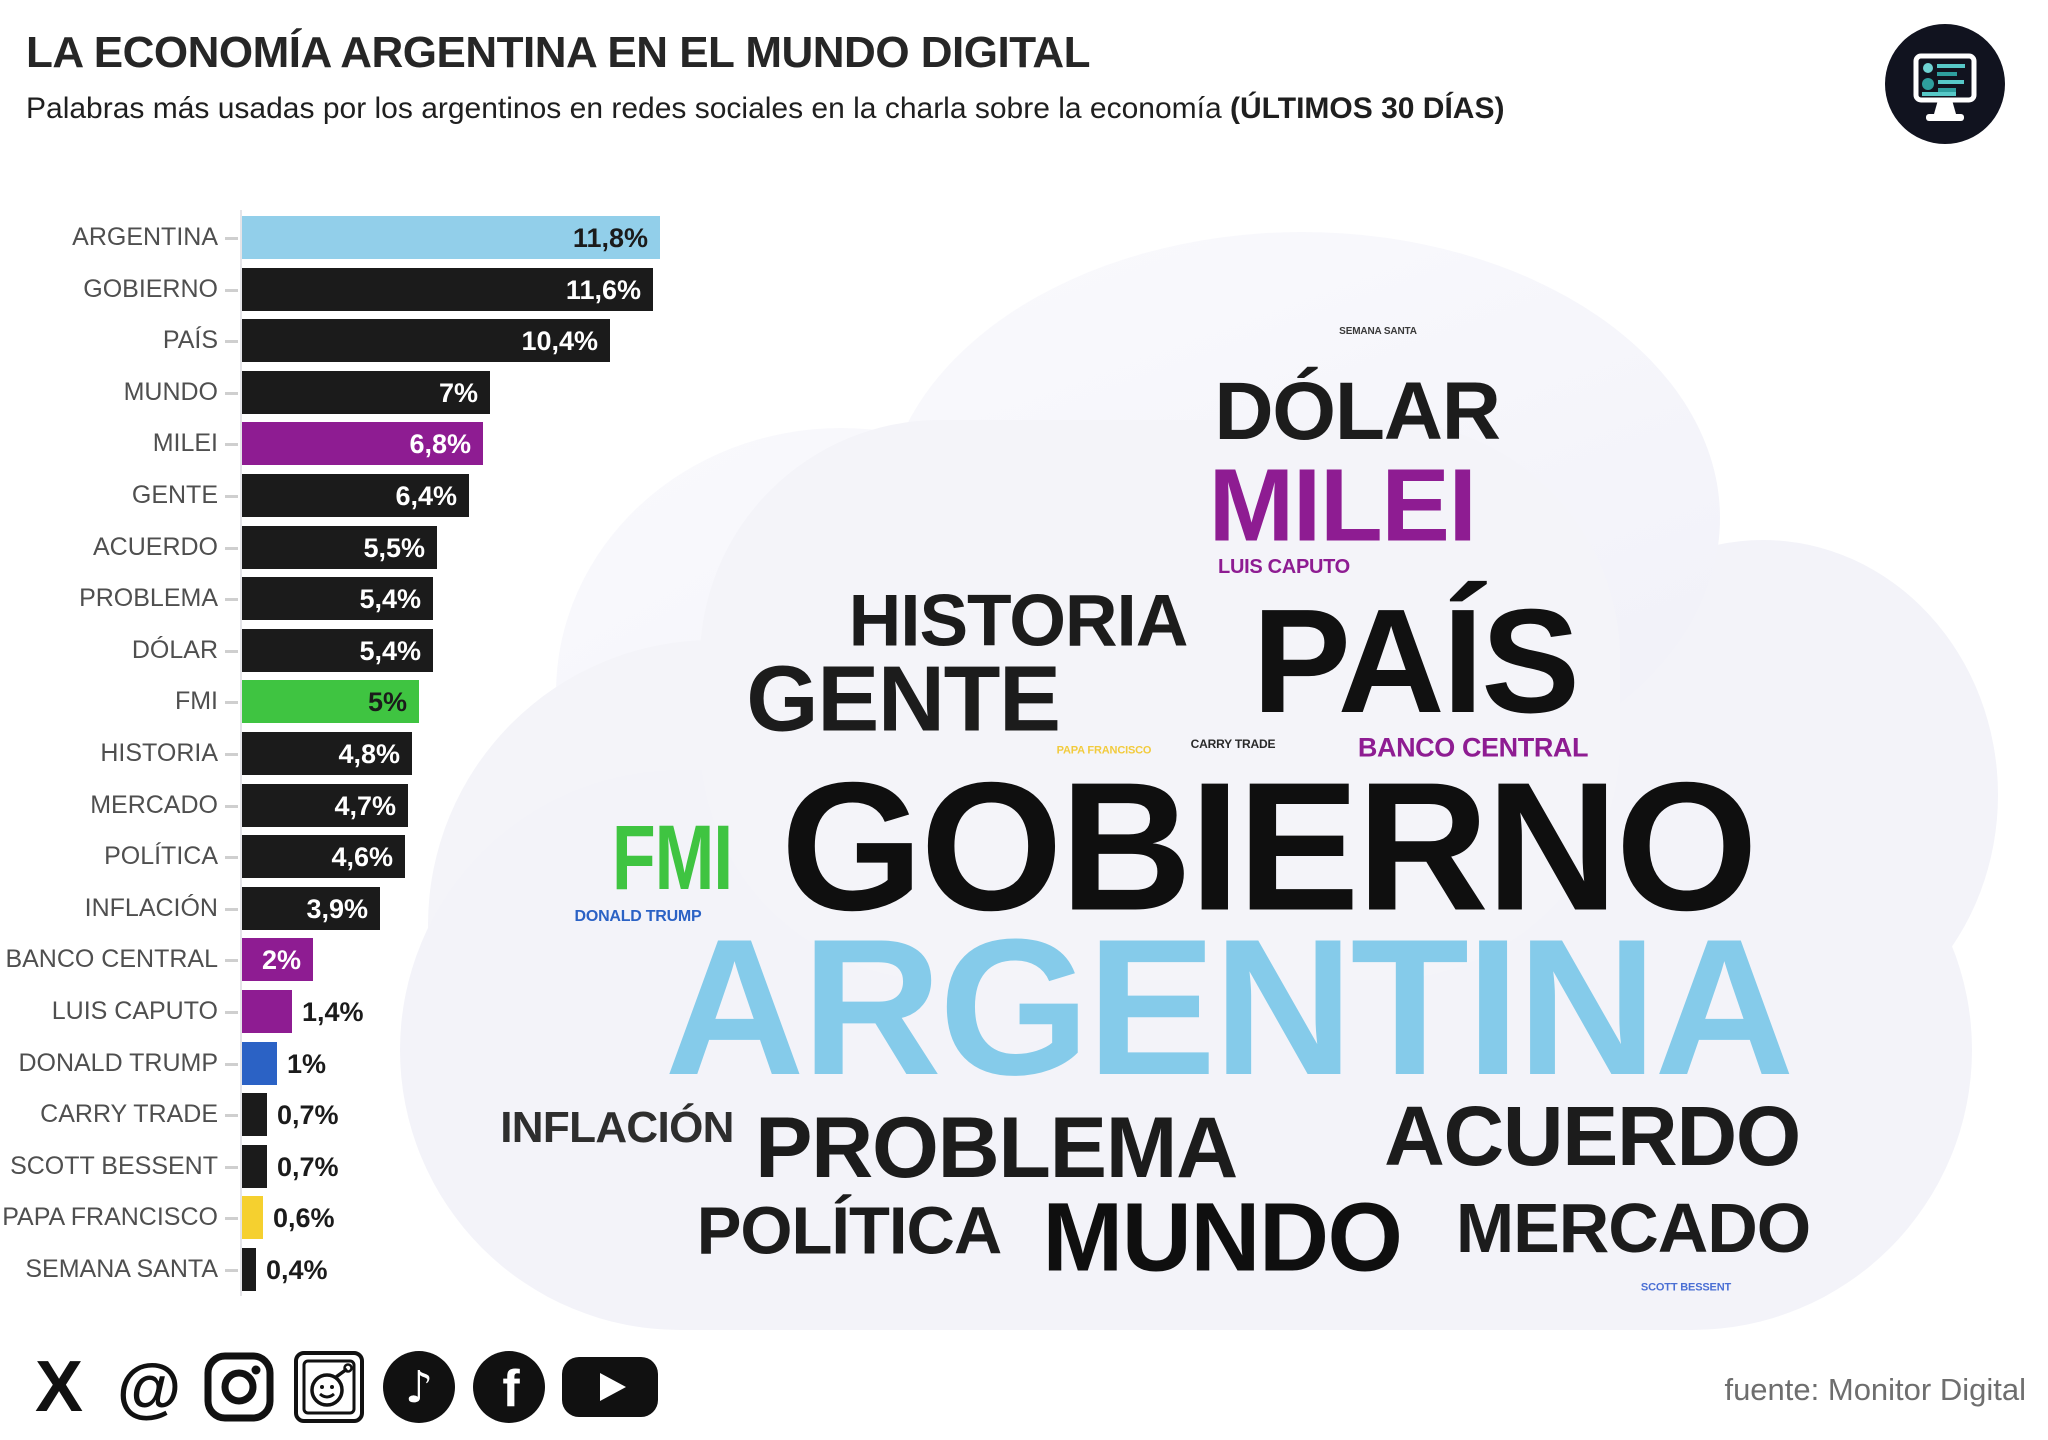 Image resolution: width=2048 pixels, height=1440 pixels. What do you see at coordinates (450, 598) in the screenshot?
I see `bar-row: PROBLEMA 5,4%` at bounding box center [450, 598].